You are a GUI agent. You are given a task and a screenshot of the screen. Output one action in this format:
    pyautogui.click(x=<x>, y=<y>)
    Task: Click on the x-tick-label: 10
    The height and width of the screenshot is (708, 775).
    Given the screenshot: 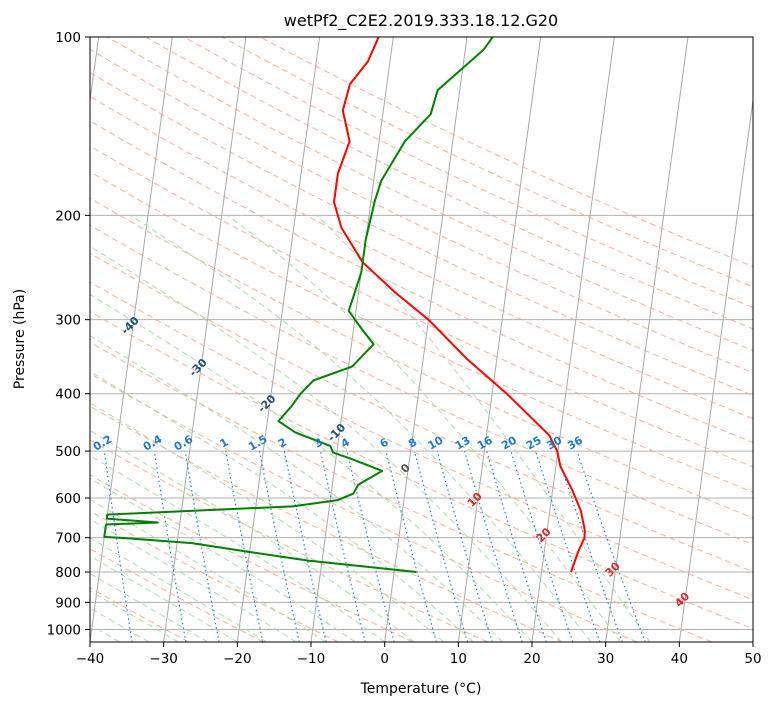 What is the action you would take?
    pyautogui.click(x=458, y=659)
    